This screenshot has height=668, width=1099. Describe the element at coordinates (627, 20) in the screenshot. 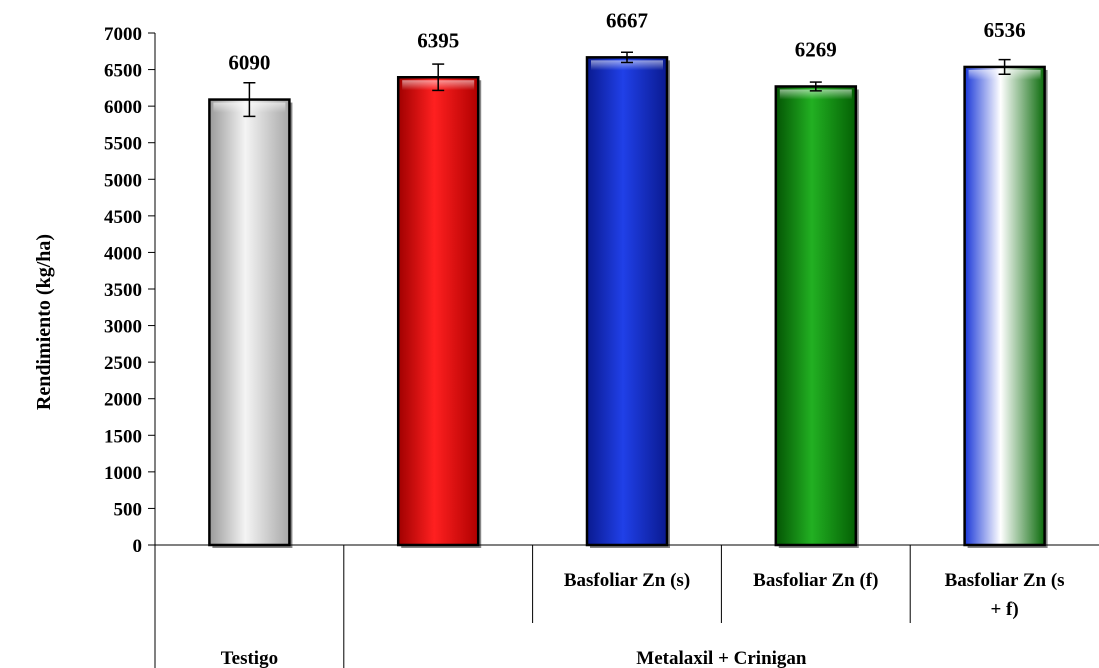

I see `bar-value-label: 6667` at that location.